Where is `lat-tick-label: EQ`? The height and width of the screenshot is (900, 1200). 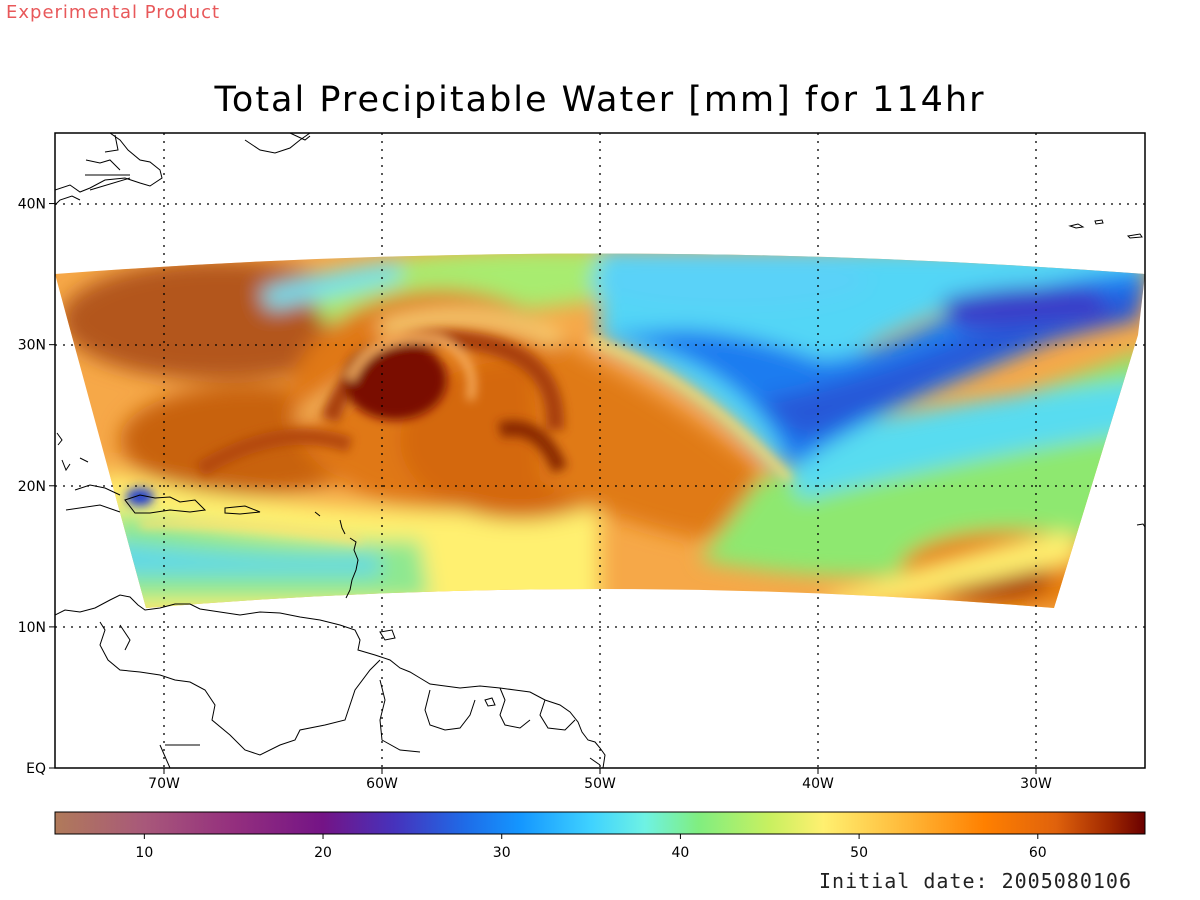
lat-tick-label: EQ is located at coordinates (36, 769).